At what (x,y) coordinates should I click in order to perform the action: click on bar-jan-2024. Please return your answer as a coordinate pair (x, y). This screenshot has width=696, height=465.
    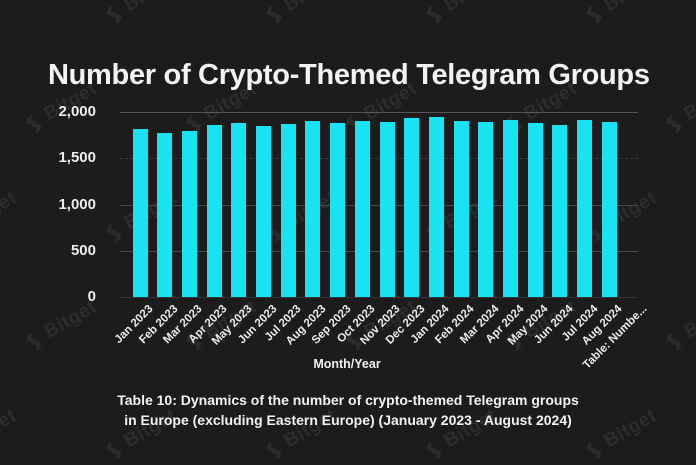
    Looking at the image, I should click on (436, 207).